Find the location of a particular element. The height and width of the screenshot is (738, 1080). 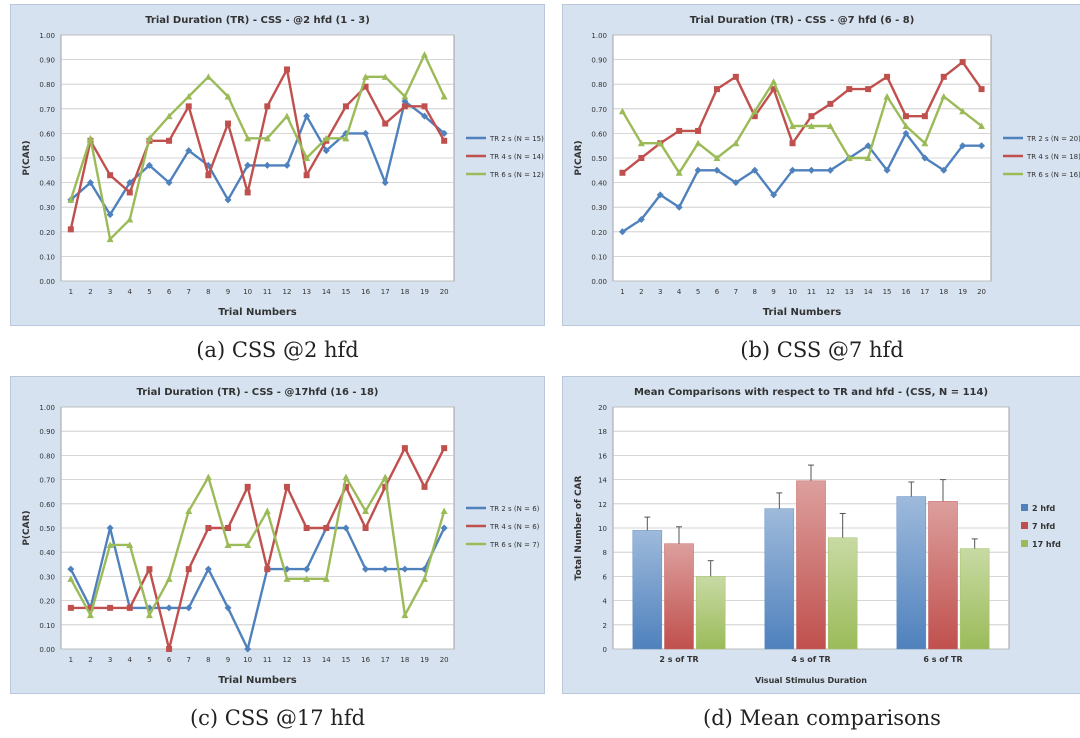

y-tick-label: 0.00 is located at coordinates (47, 282).